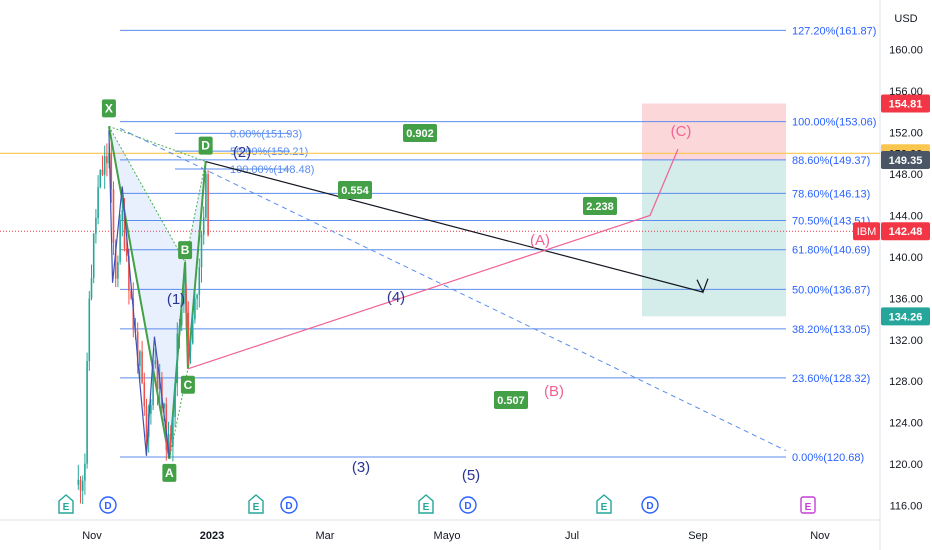  I want to click on symbol-badge, so click(866, 231).